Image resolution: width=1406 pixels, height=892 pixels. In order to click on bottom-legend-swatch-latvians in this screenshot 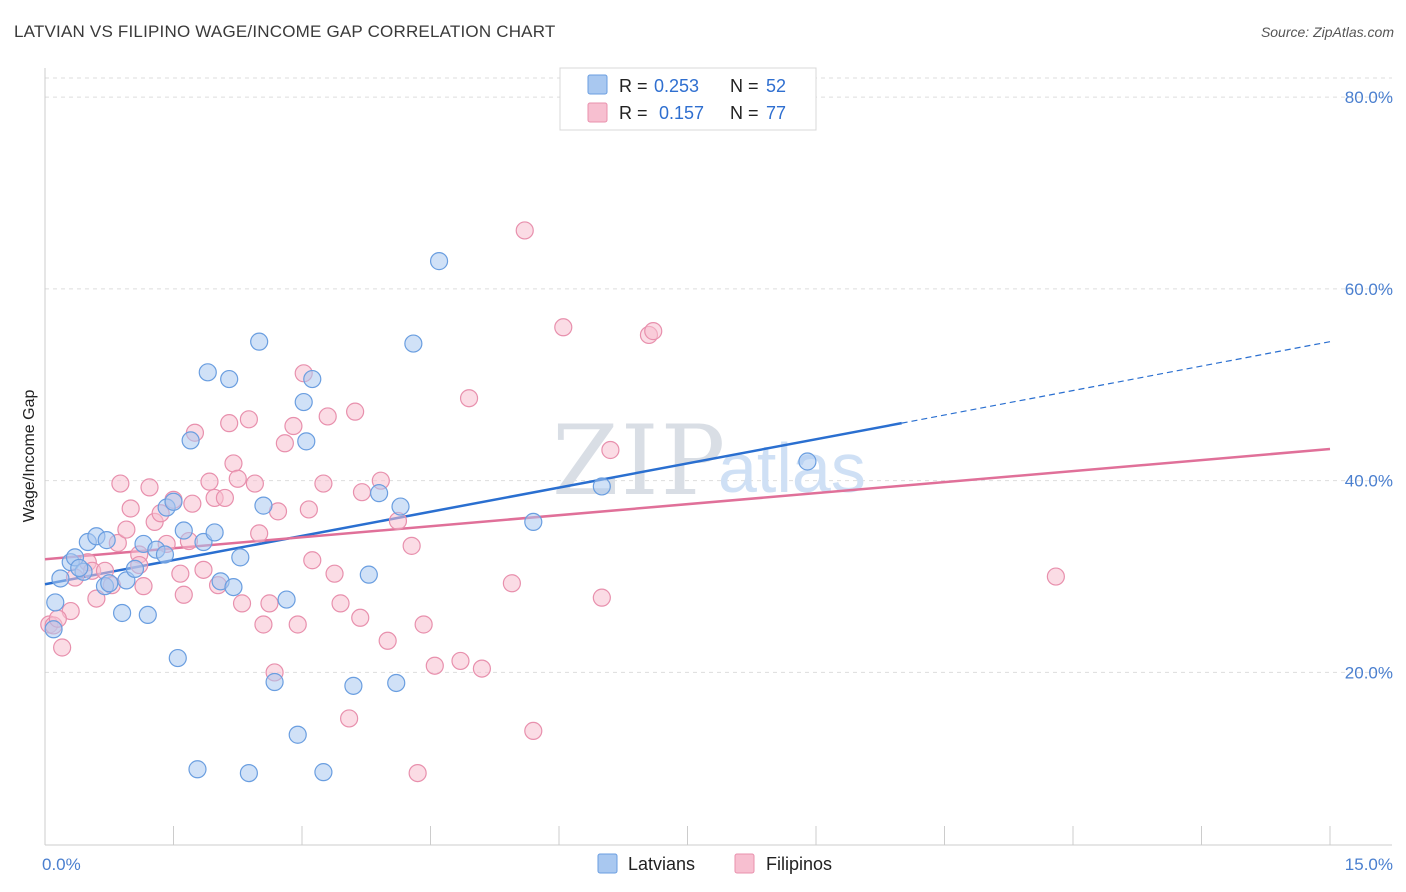, I will do `click(607, 863)`.